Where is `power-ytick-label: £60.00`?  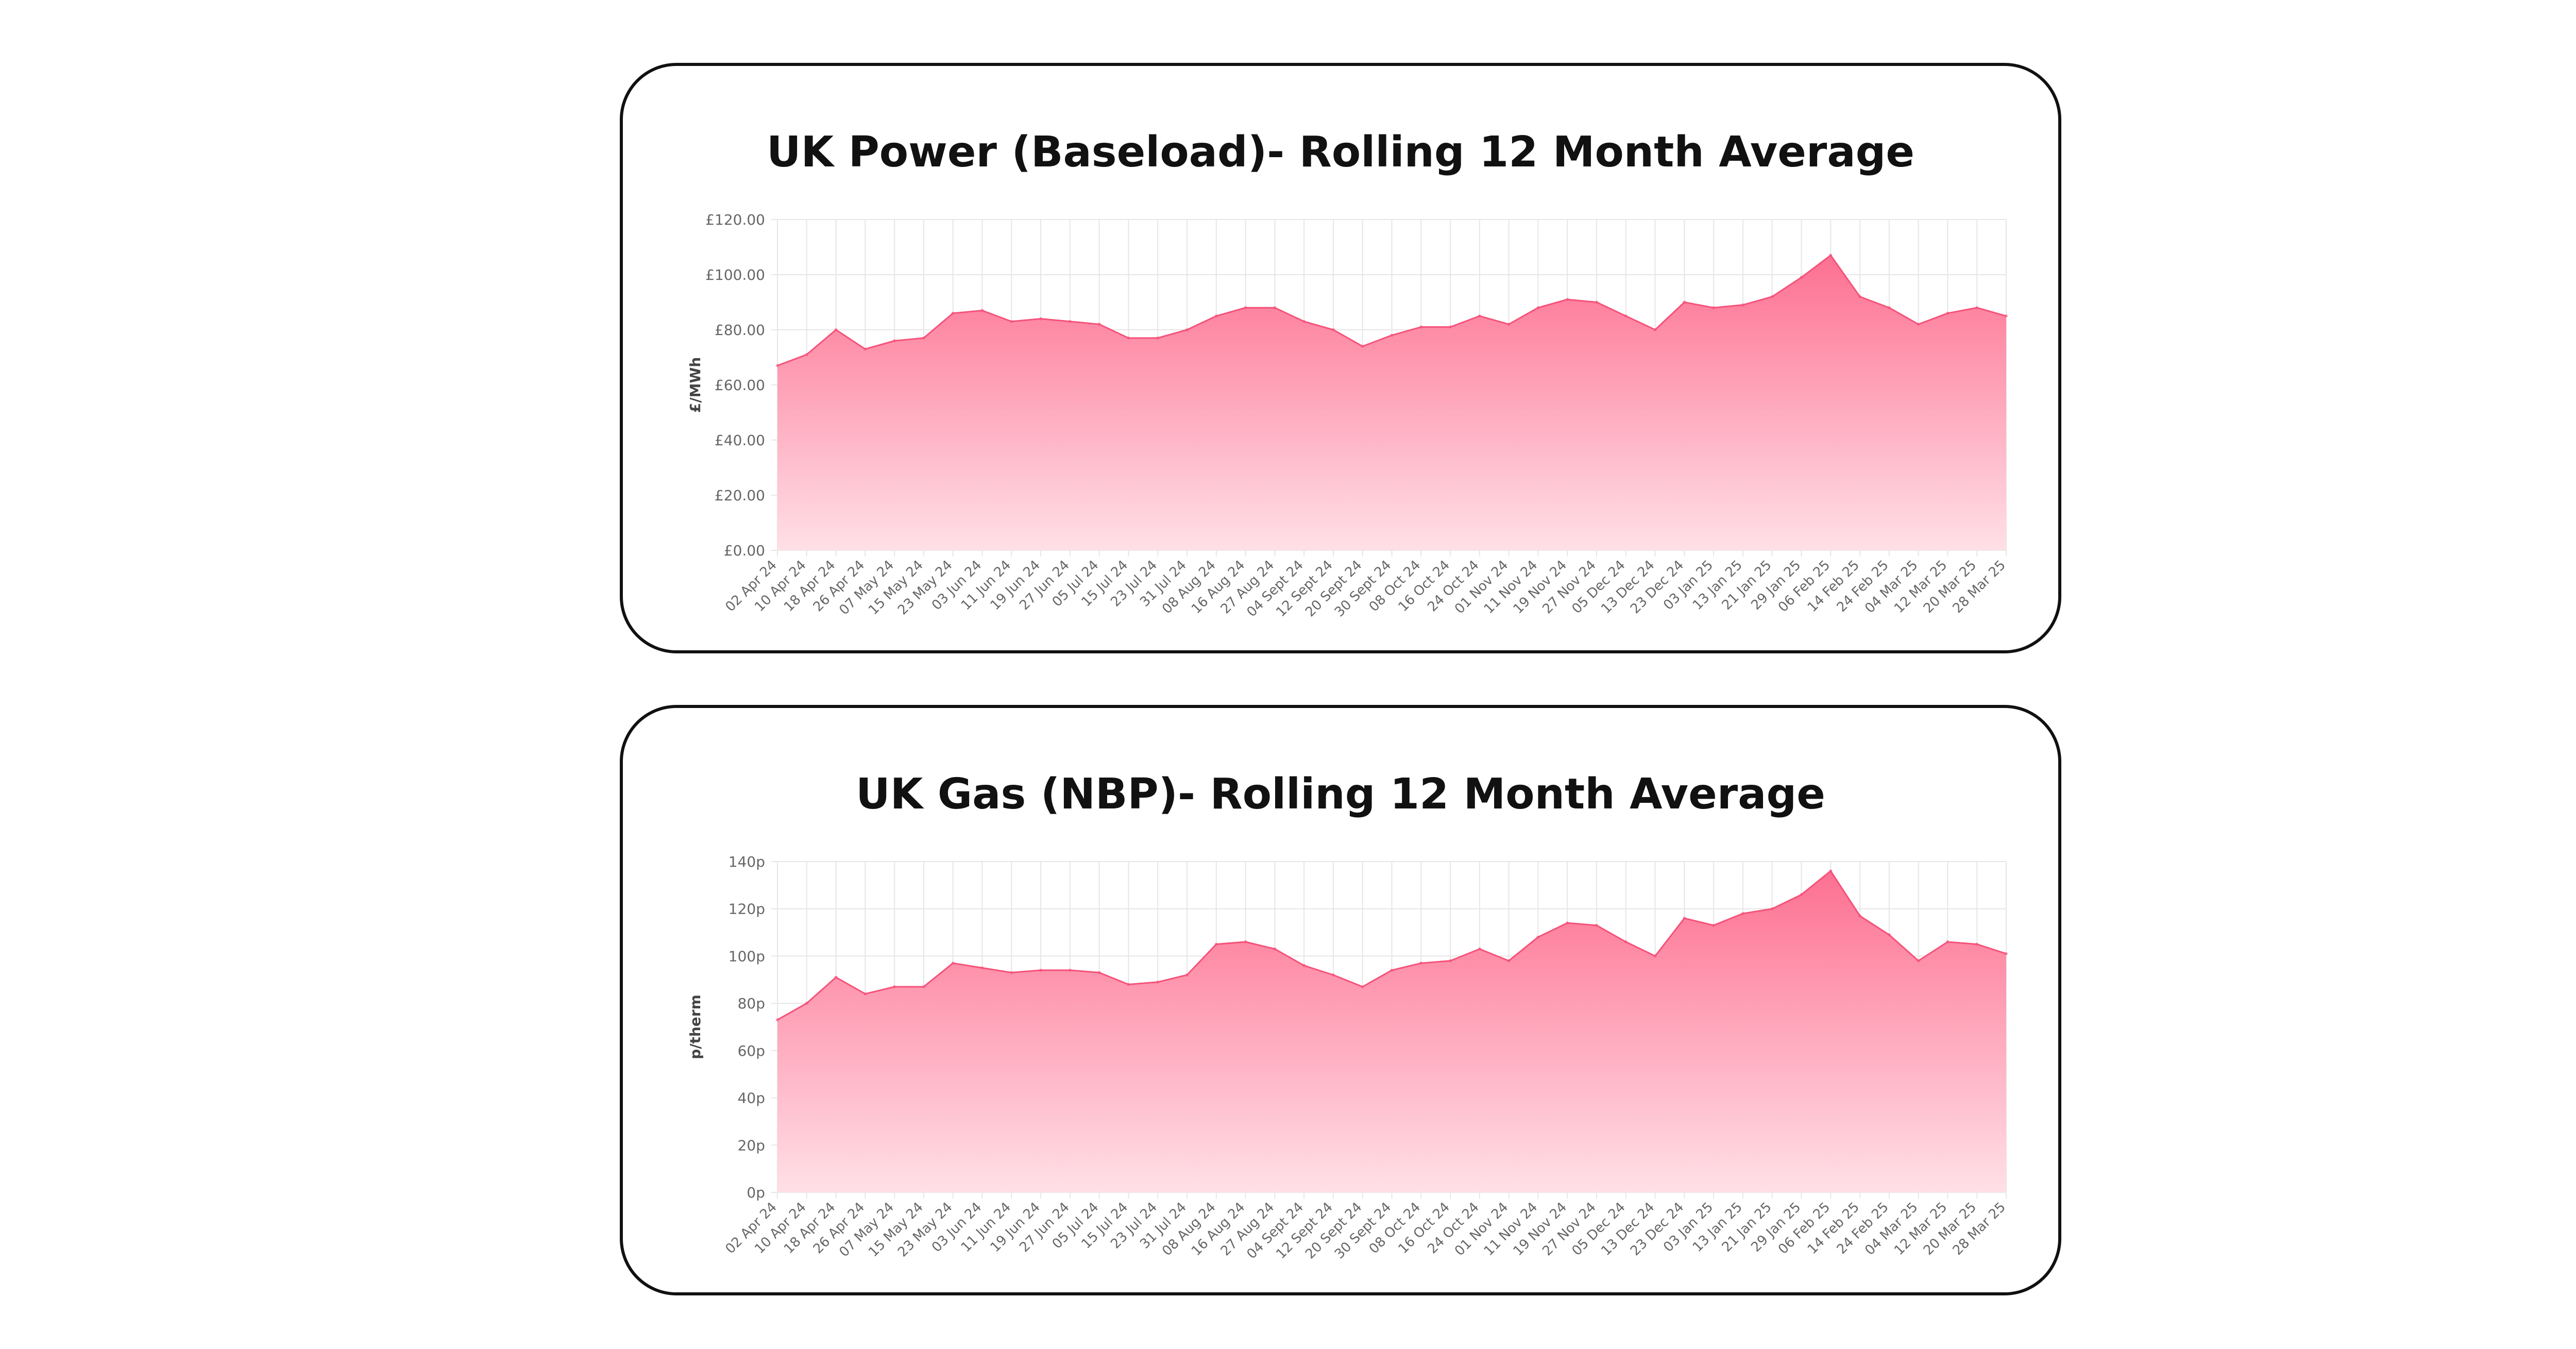 power-ytick-label: £60.00 is located at coordinates (740, 385).